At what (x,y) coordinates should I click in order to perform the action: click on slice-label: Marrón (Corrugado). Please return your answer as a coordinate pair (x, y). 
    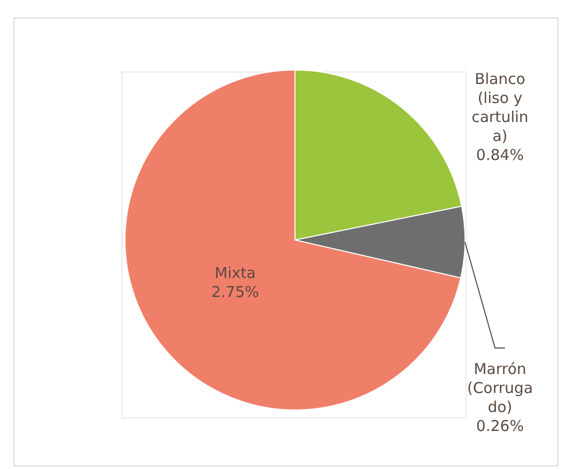
    Looking at the image, I should click on (500, 388).